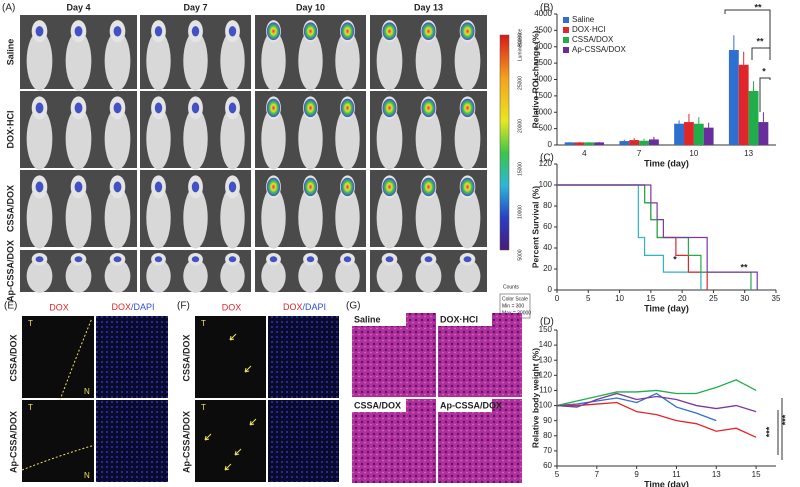 The height and width of the screenshot is (487, 800). I want to click on y-tick-label: 70, so click(547, 450).